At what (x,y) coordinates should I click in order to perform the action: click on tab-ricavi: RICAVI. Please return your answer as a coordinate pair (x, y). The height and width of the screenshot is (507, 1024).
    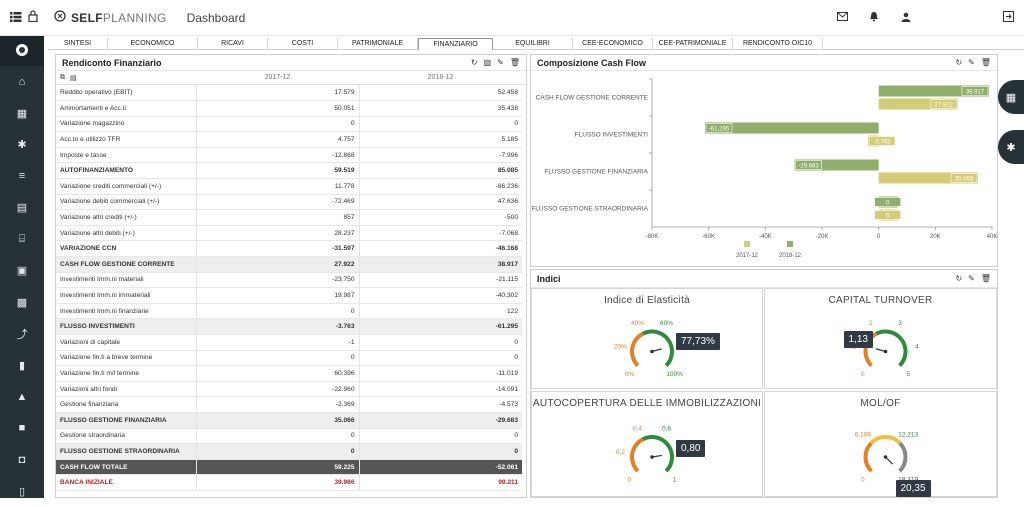
    Looking at the image, I should click on (233, 44).